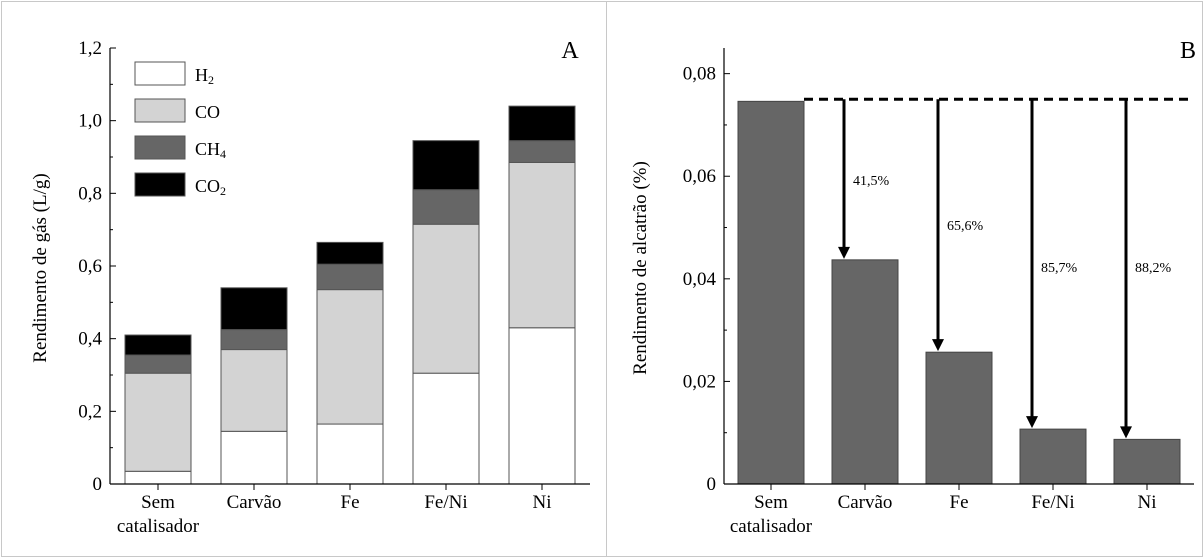 Image resolution: width=1204 pixels, height=558 pixels. Describe the element at coordinates (90, 266) in the screenshot. I see `y-tick-label: 0,6` at that location.